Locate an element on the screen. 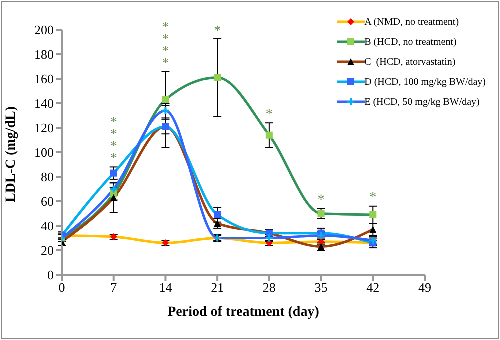  legend-label: D (HCD, 100 mg/kg BW/day) is located at coordinates (425, 82).